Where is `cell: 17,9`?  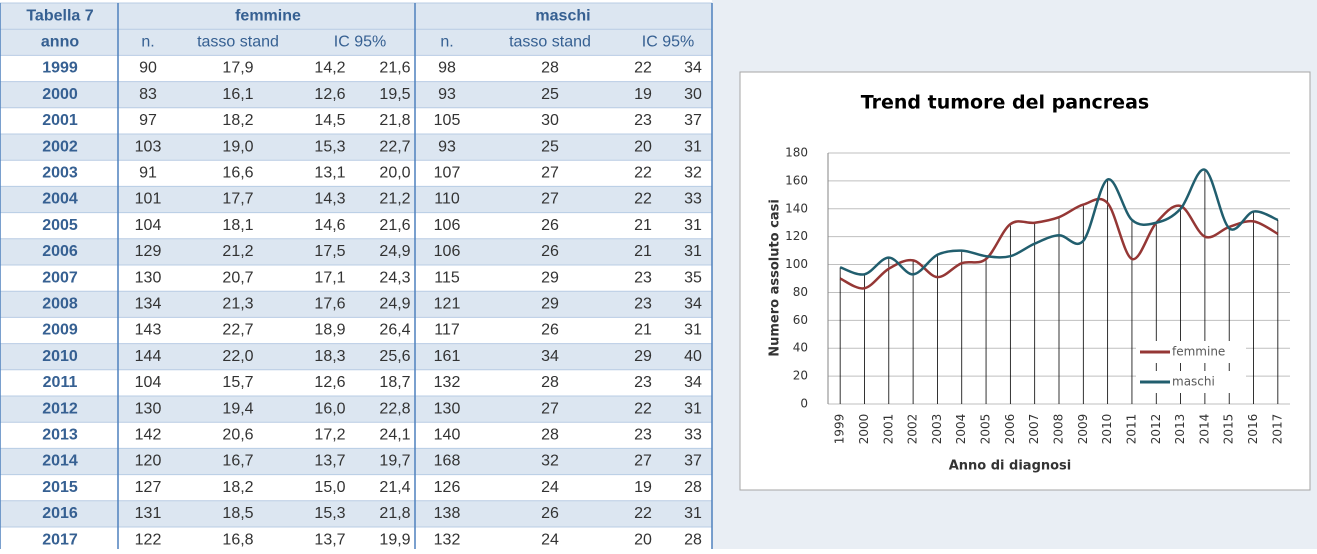 cell: 17,9 is located at coordinates (237, 68).